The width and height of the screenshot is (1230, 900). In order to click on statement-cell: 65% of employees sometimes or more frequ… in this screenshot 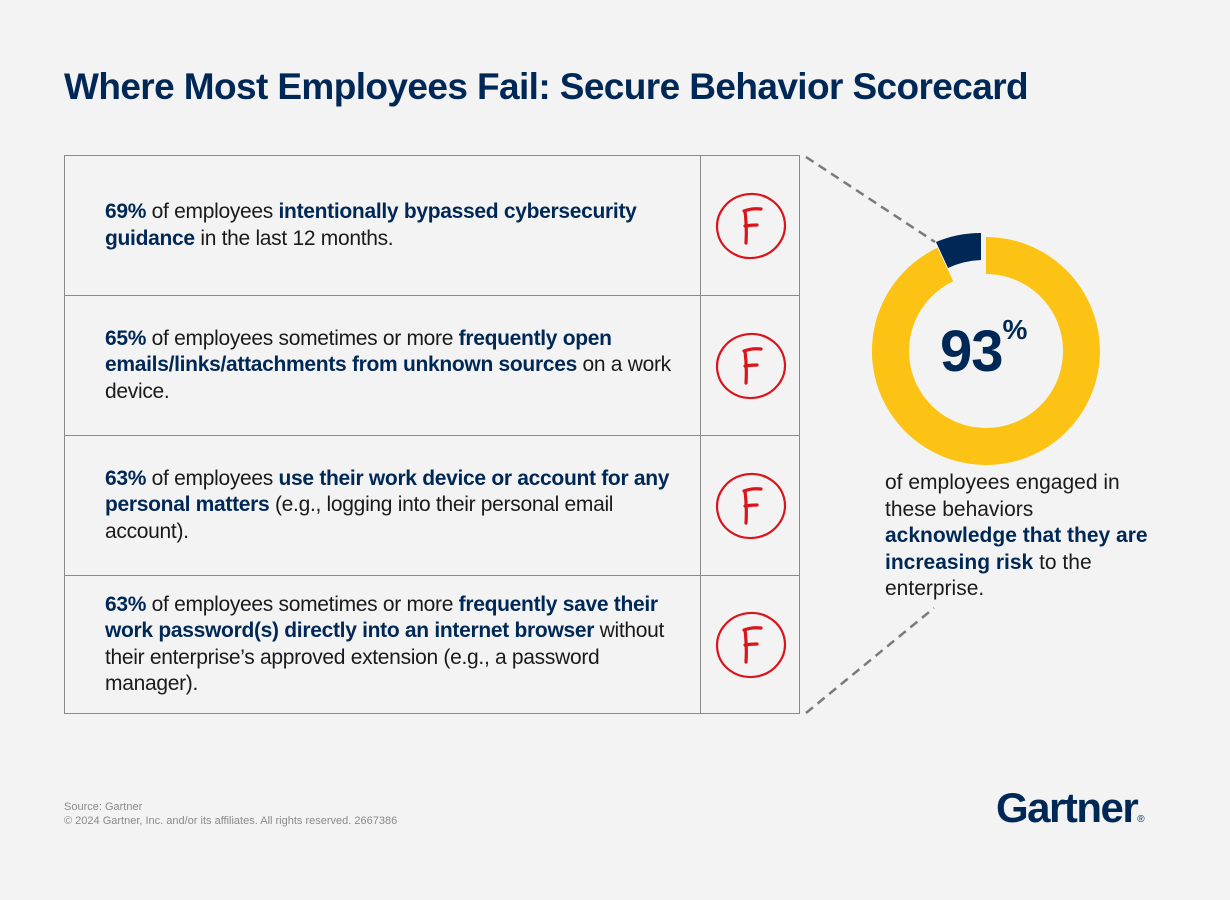, I will do `click(383, 365)`.